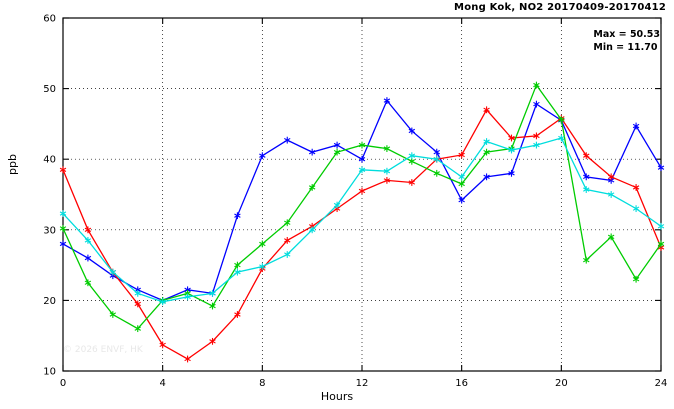  Describe the element at coordinates (461, 383) in the screenshot. I see `x-axis-tick-label: 16` at that location.